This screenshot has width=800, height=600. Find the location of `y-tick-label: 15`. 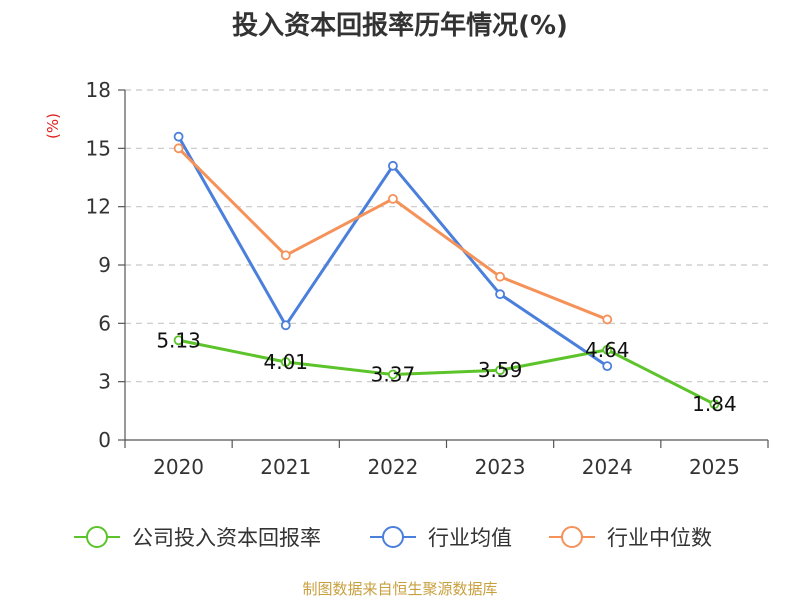

y-tick-label: 15 is located at coordinates (98, 148).